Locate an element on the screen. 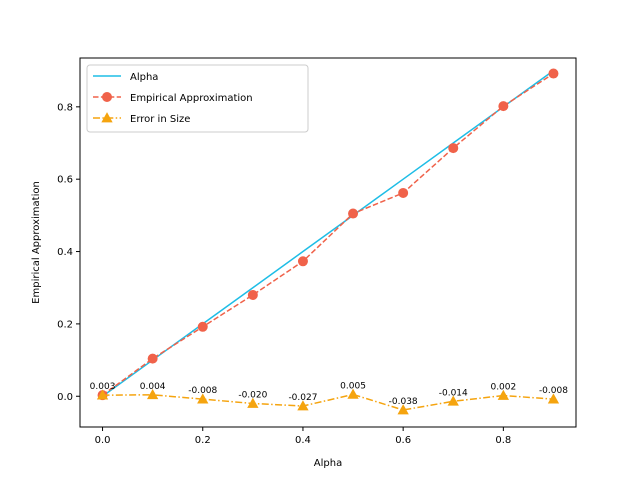 The height and width of the screenshot is (480, 640). data-label: -0.027 is located at coordinates (302, 398).